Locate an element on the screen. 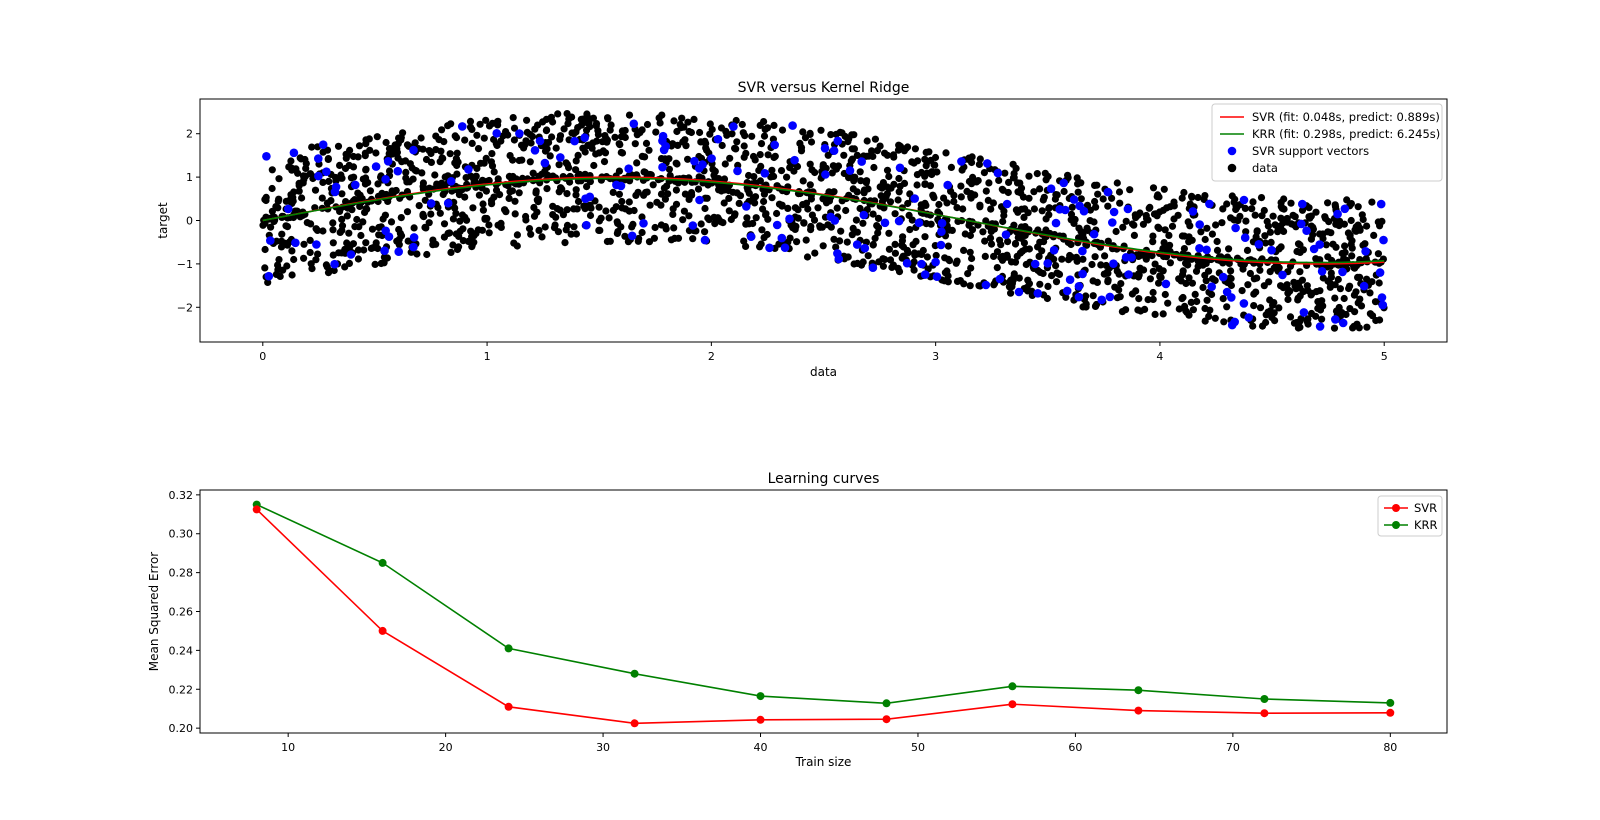 This screenshot has width=1600, height=820. y-axis-ticks: 0.20 0.22 0.24 0.26 0.28 0.30 0.32 is located at coordinates (184, 612).